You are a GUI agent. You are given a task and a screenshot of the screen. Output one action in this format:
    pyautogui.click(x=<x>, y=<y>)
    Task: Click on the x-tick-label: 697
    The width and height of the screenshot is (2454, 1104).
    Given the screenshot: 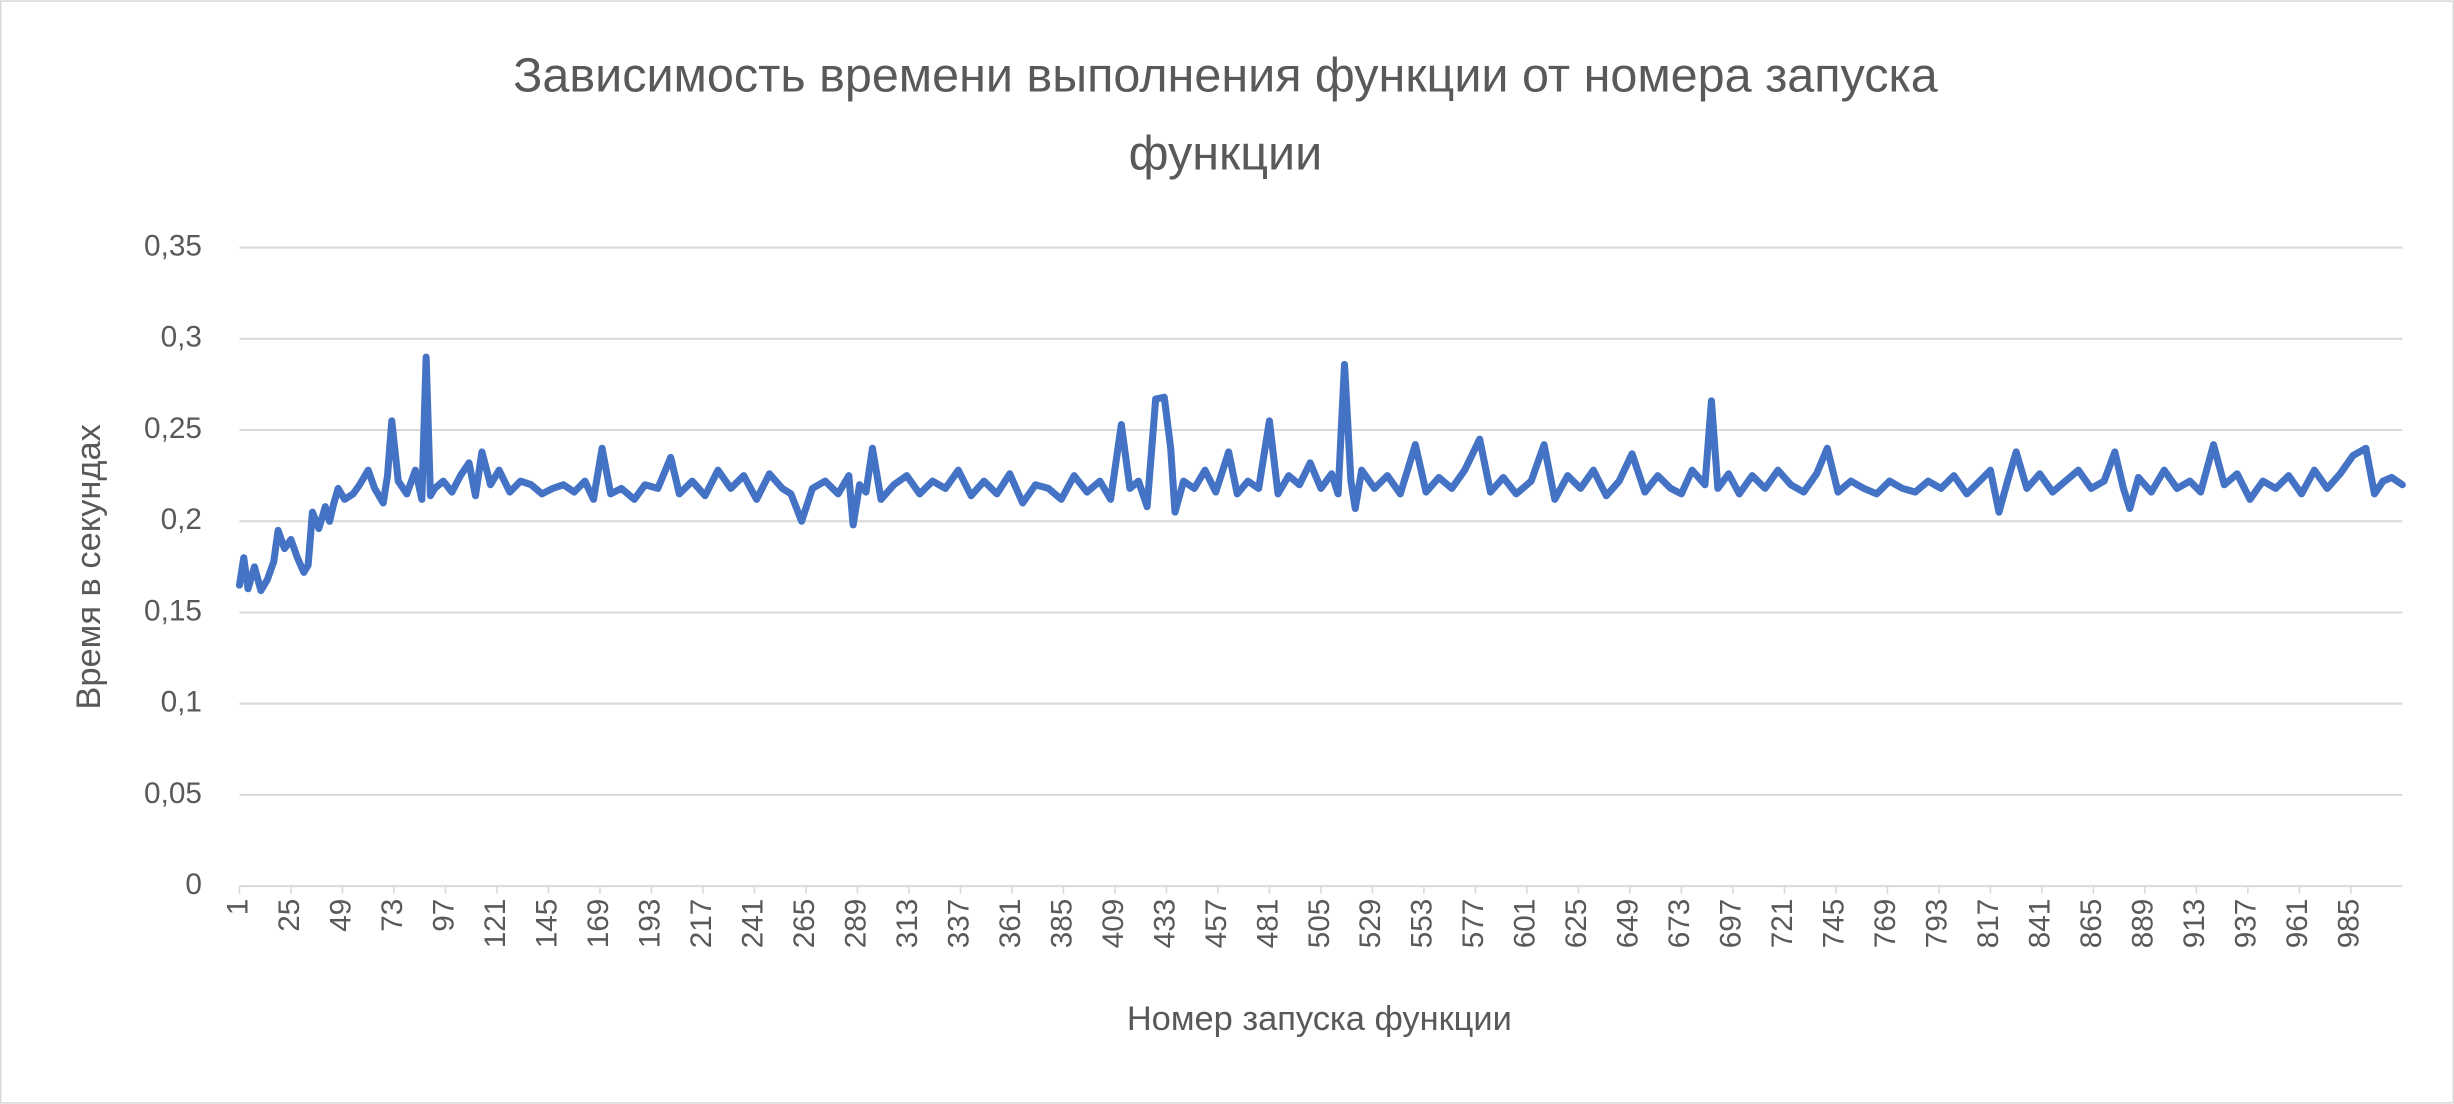 What is the action you would take?
    pyautogui.click(x=1731, y=924)
    